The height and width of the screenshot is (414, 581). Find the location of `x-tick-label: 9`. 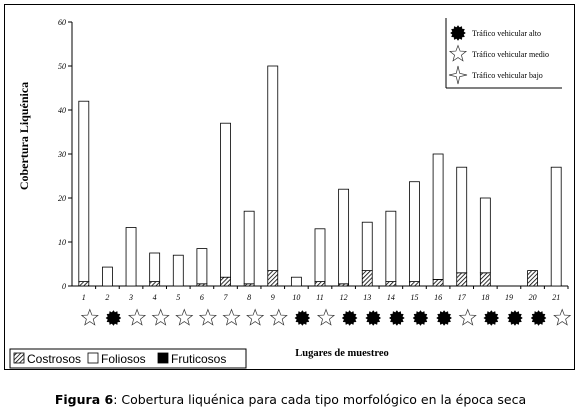

x-tick-label: 9 is located at coordinates (273, 297).